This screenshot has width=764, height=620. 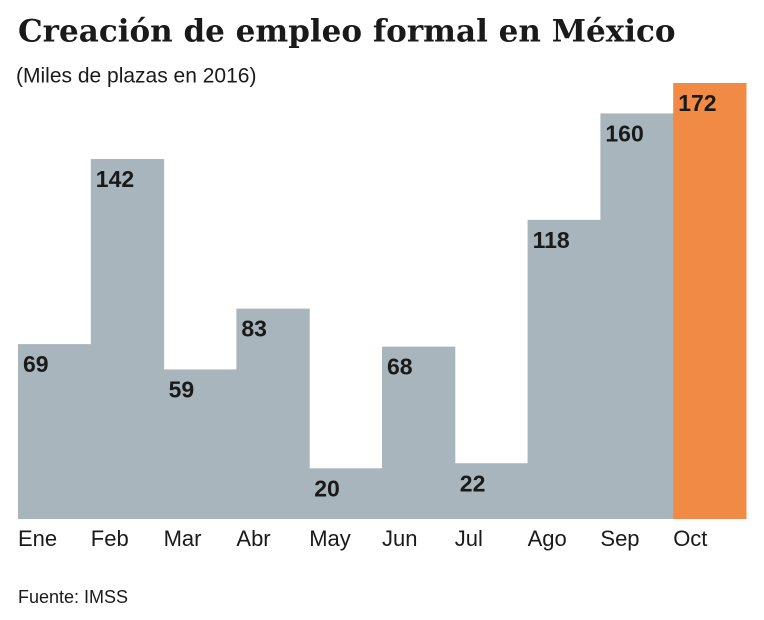 What do you see at coordinates (400, 367) in the screenshot?
I see `value-label: 68` at bounding box center [400, 367].